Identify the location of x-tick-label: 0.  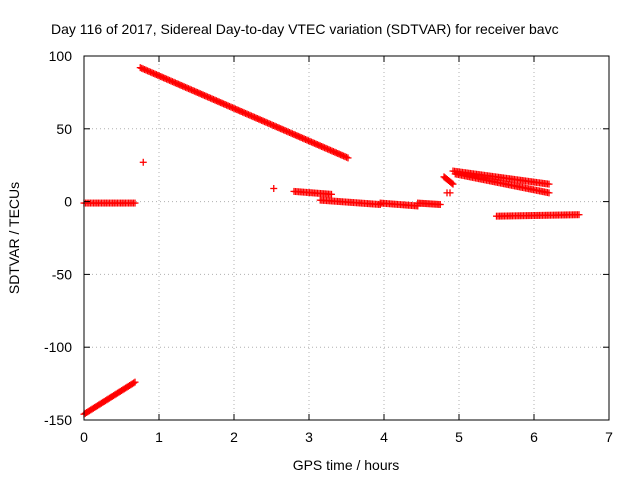
(84, 437).